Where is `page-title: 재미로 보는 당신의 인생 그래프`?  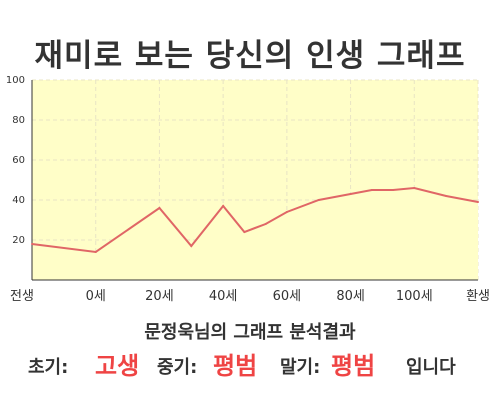
page-title: 재미로 보는 당신의 인생 그래프 is located at coordinates (250, 56).